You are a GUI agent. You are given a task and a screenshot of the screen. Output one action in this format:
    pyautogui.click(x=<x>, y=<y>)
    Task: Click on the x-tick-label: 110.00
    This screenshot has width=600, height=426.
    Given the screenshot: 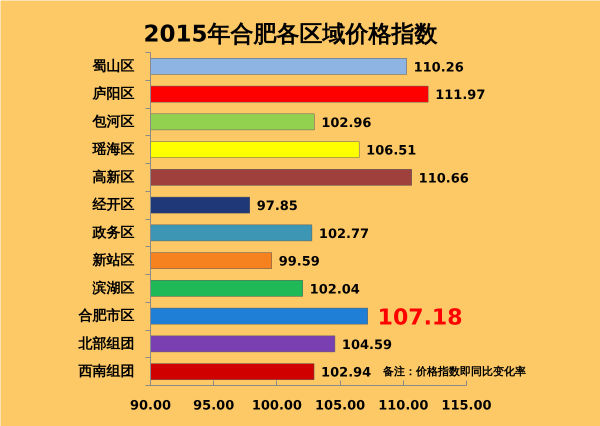 What is the action you would take?
    pyautogui.click(x=403, y=406)
    